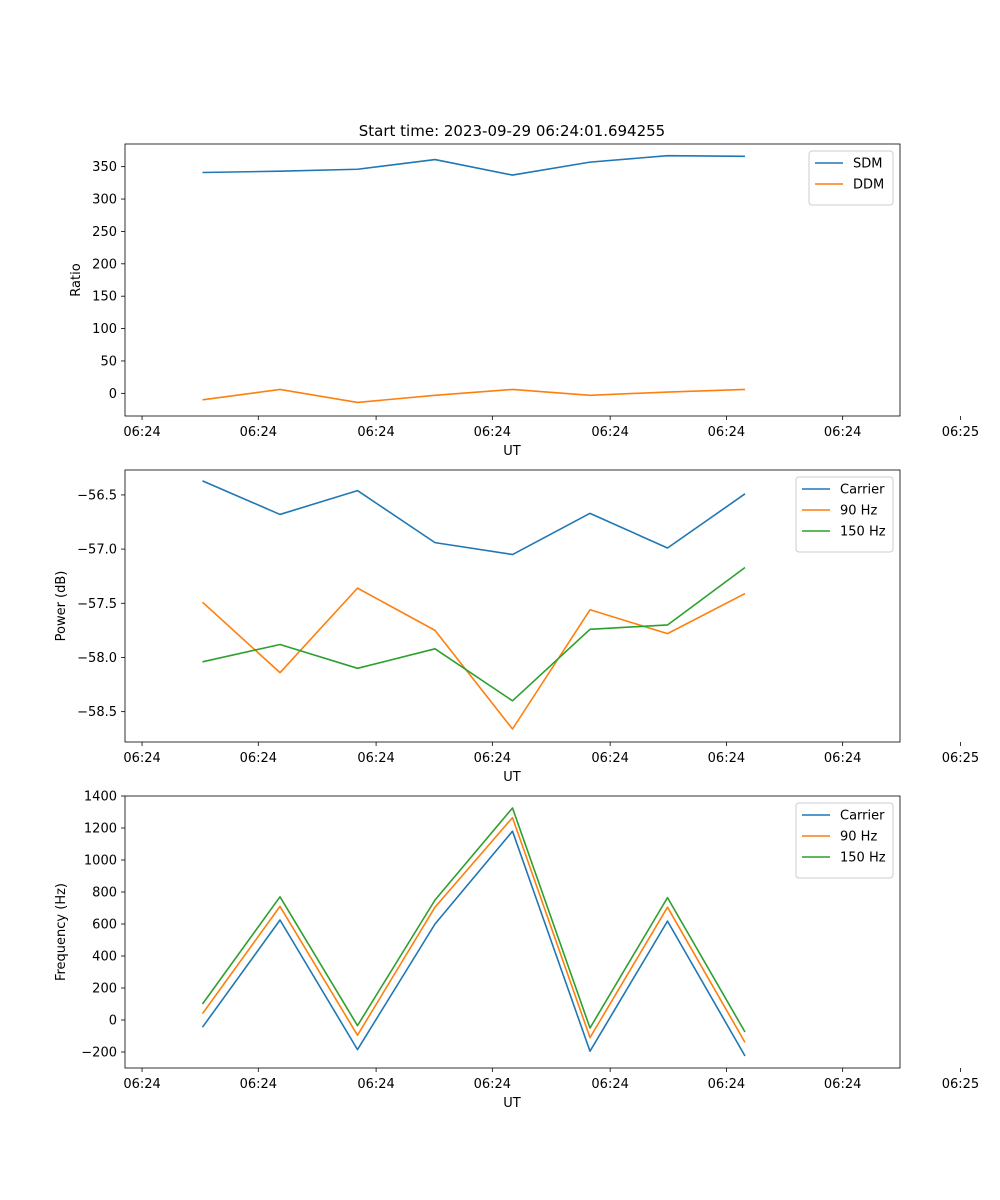 Image resolution: width=1000 pixels, height=1200 pixels. I want to click on ratio-series-sdm-line, so click(474, 165).